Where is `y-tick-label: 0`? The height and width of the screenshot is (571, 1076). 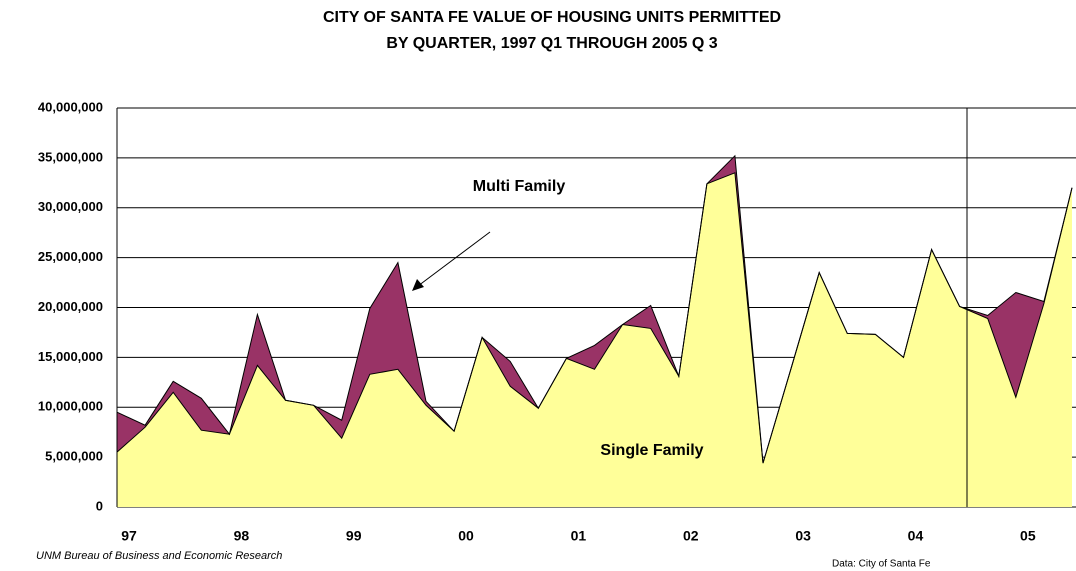
y-tick-label: 0 is located at coordinates (99, 505).